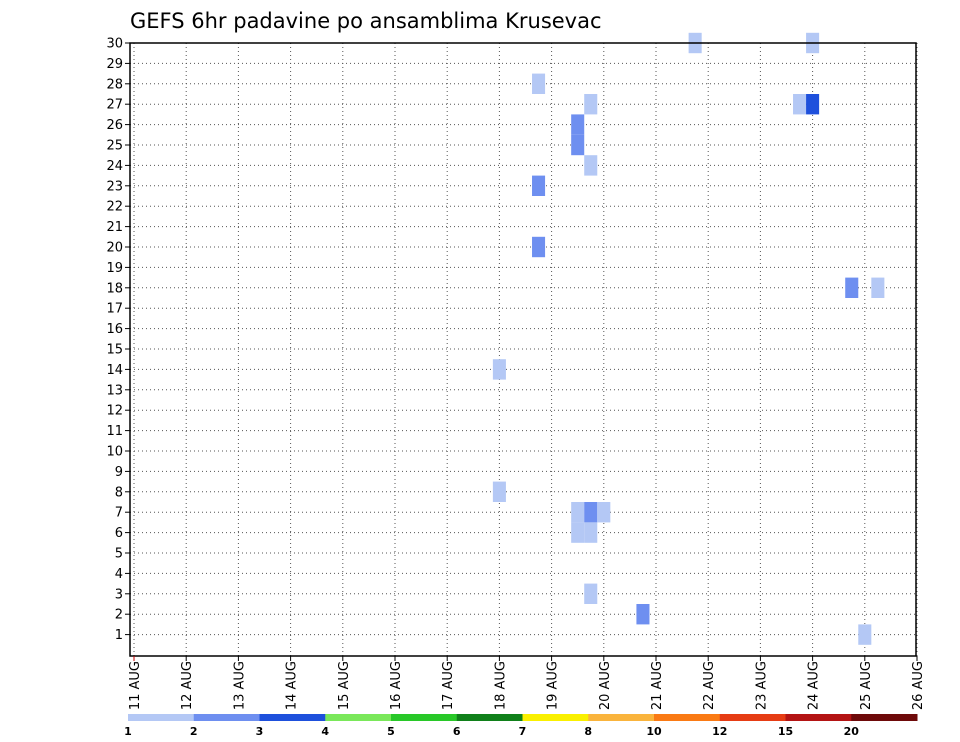 Image resolution: width=960 pixels, height=742 pixels. What do you see at coordinates (719, 731) in the screenshot?
I see `colorbar-label: 12` at bounding box center [719, 731].